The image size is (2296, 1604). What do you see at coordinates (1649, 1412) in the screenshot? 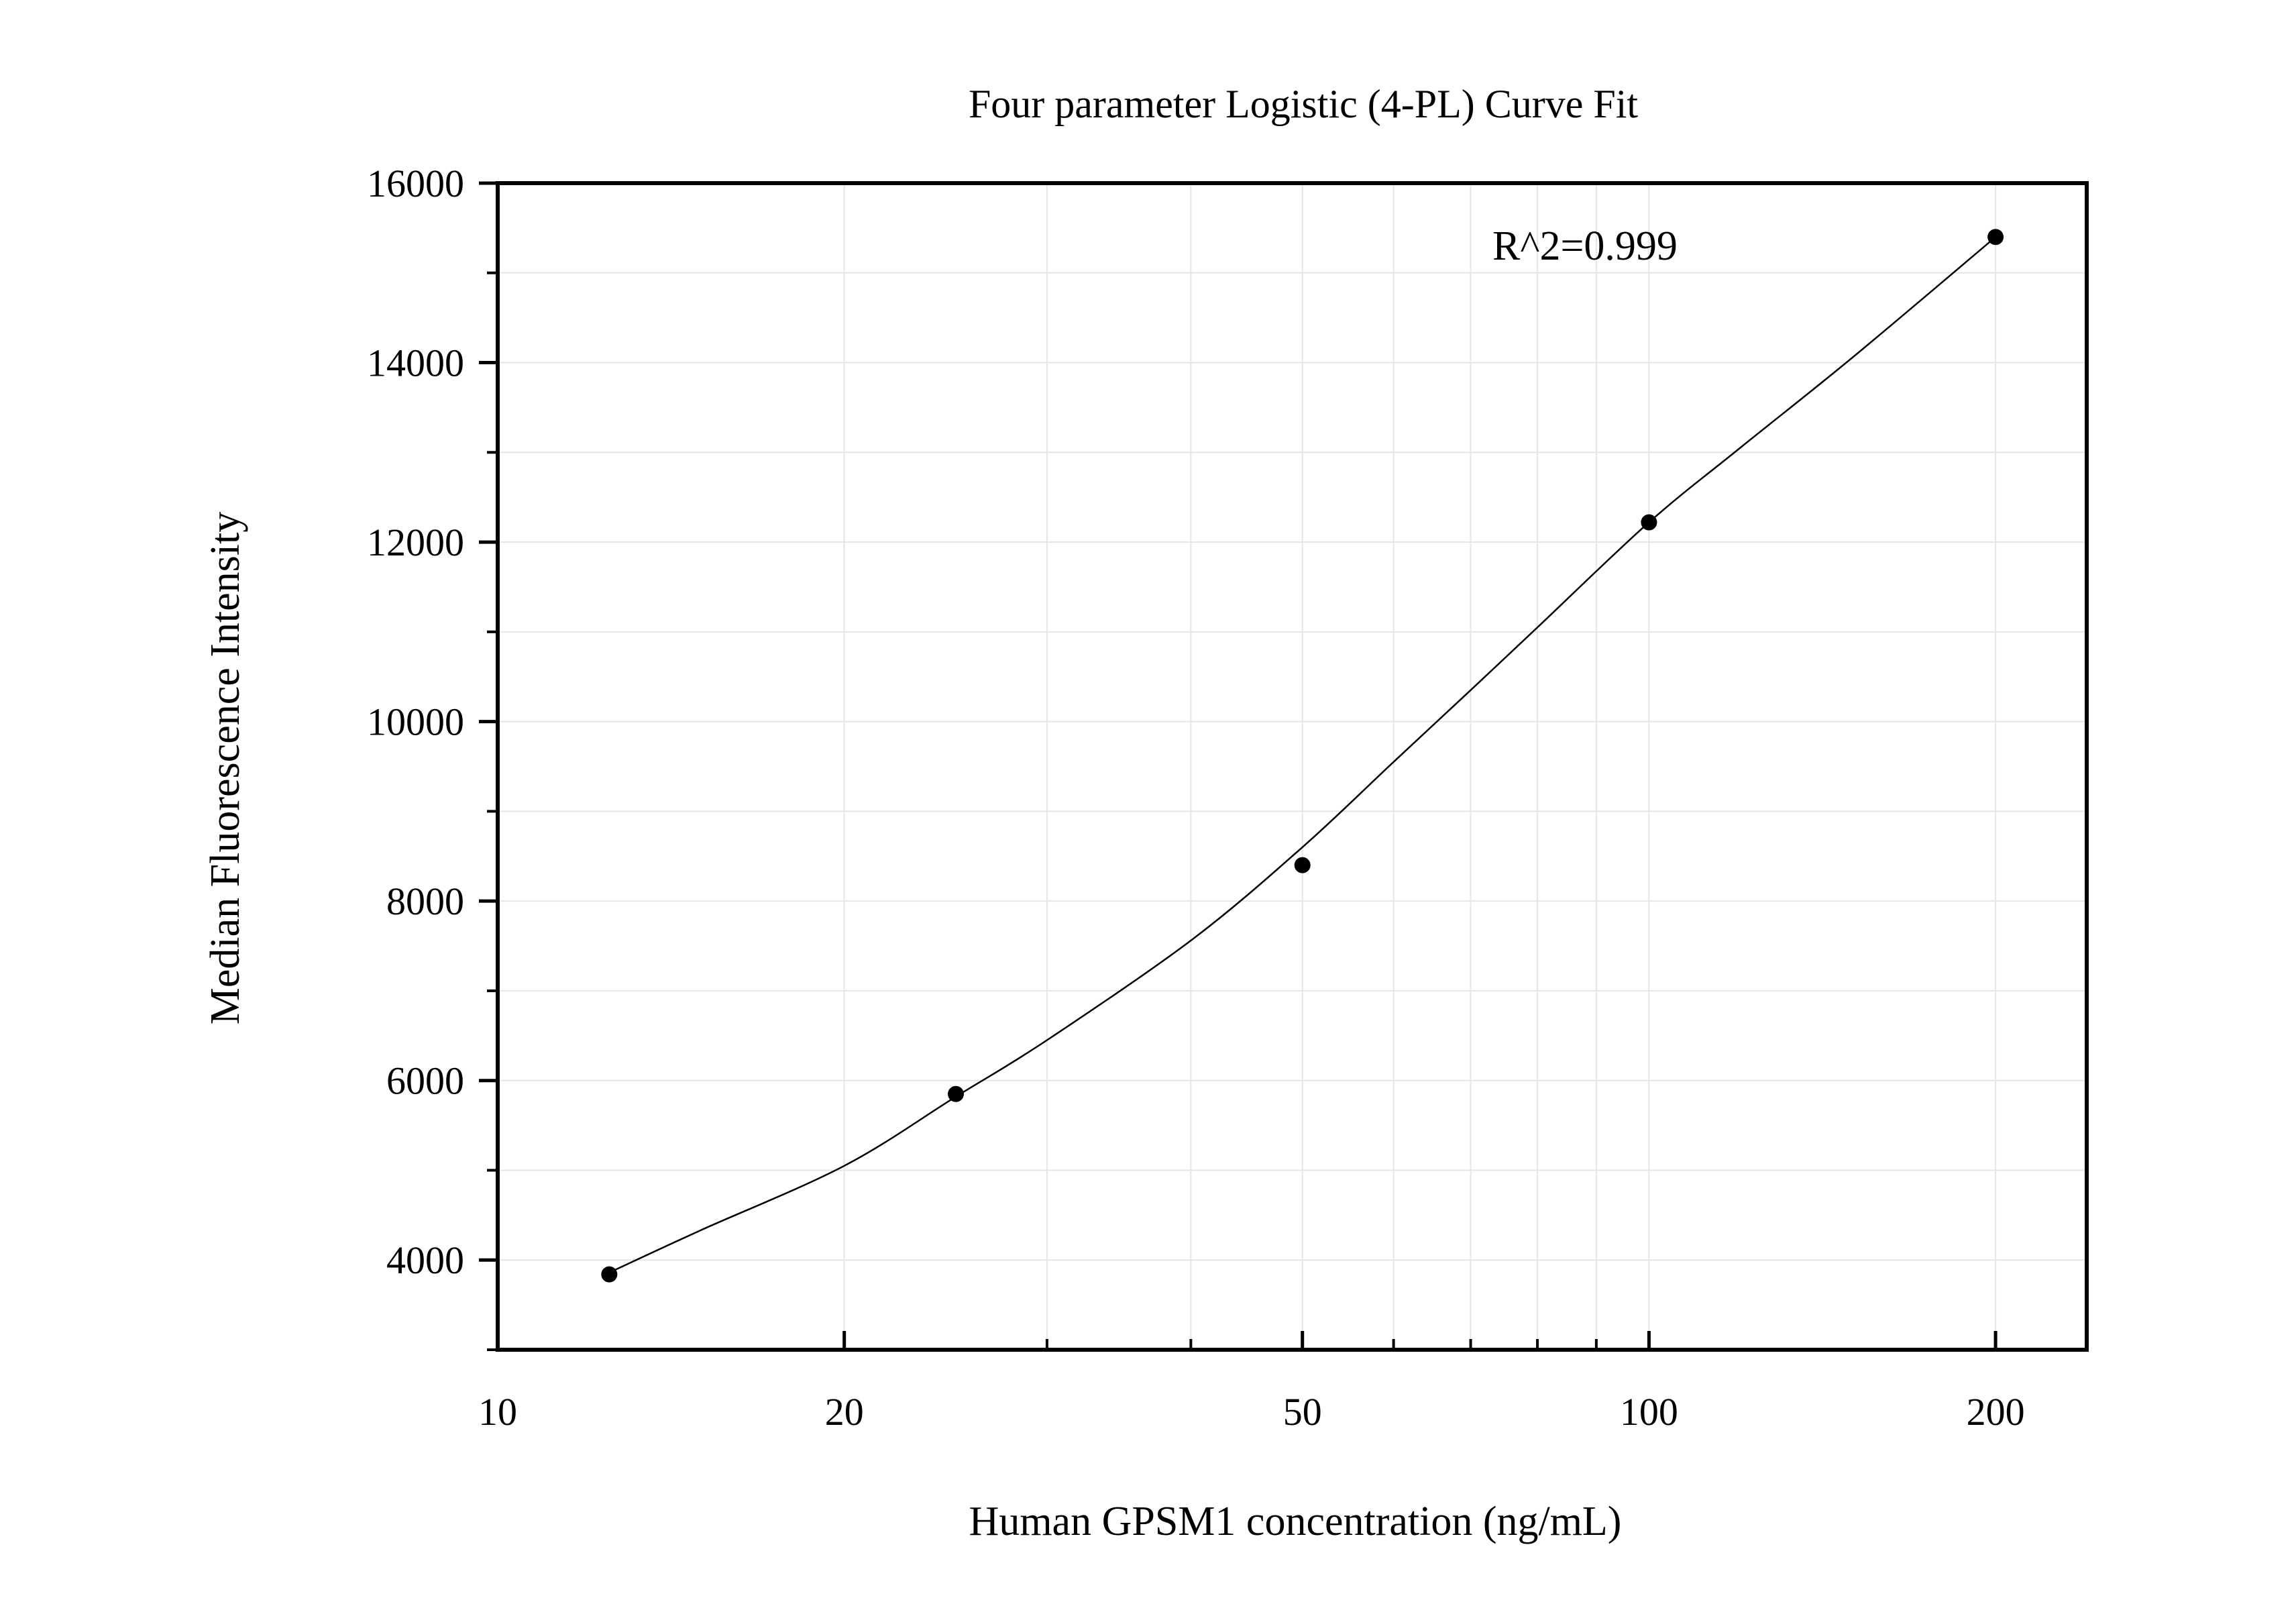
I see `x-tick-label: 100` at bounding box center [1649, 1412].